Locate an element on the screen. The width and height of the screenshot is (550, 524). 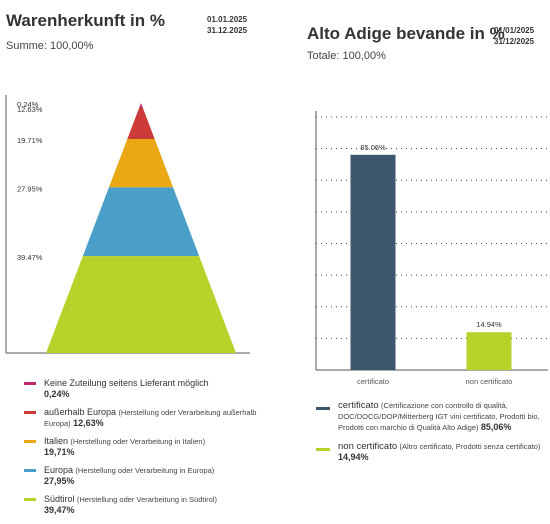
legend-value: 14,94% is located at coordinates (353, 457).